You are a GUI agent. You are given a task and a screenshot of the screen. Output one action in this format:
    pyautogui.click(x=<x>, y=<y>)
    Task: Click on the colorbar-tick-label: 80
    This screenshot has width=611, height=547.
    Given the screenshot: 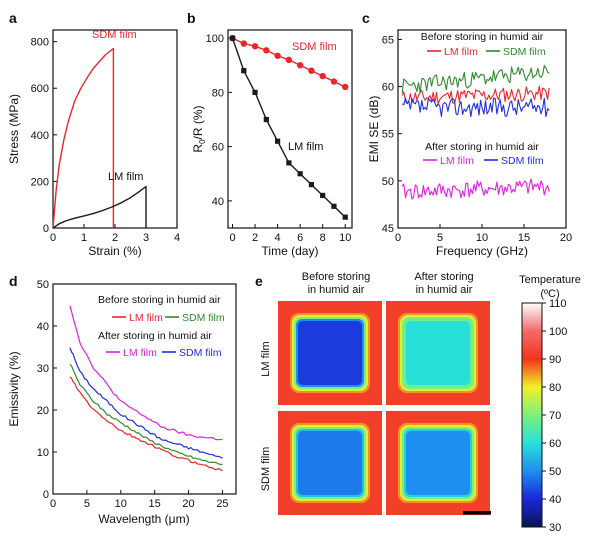 What is the action you would take?
    pyautogui.click(x=555, y=388)
    